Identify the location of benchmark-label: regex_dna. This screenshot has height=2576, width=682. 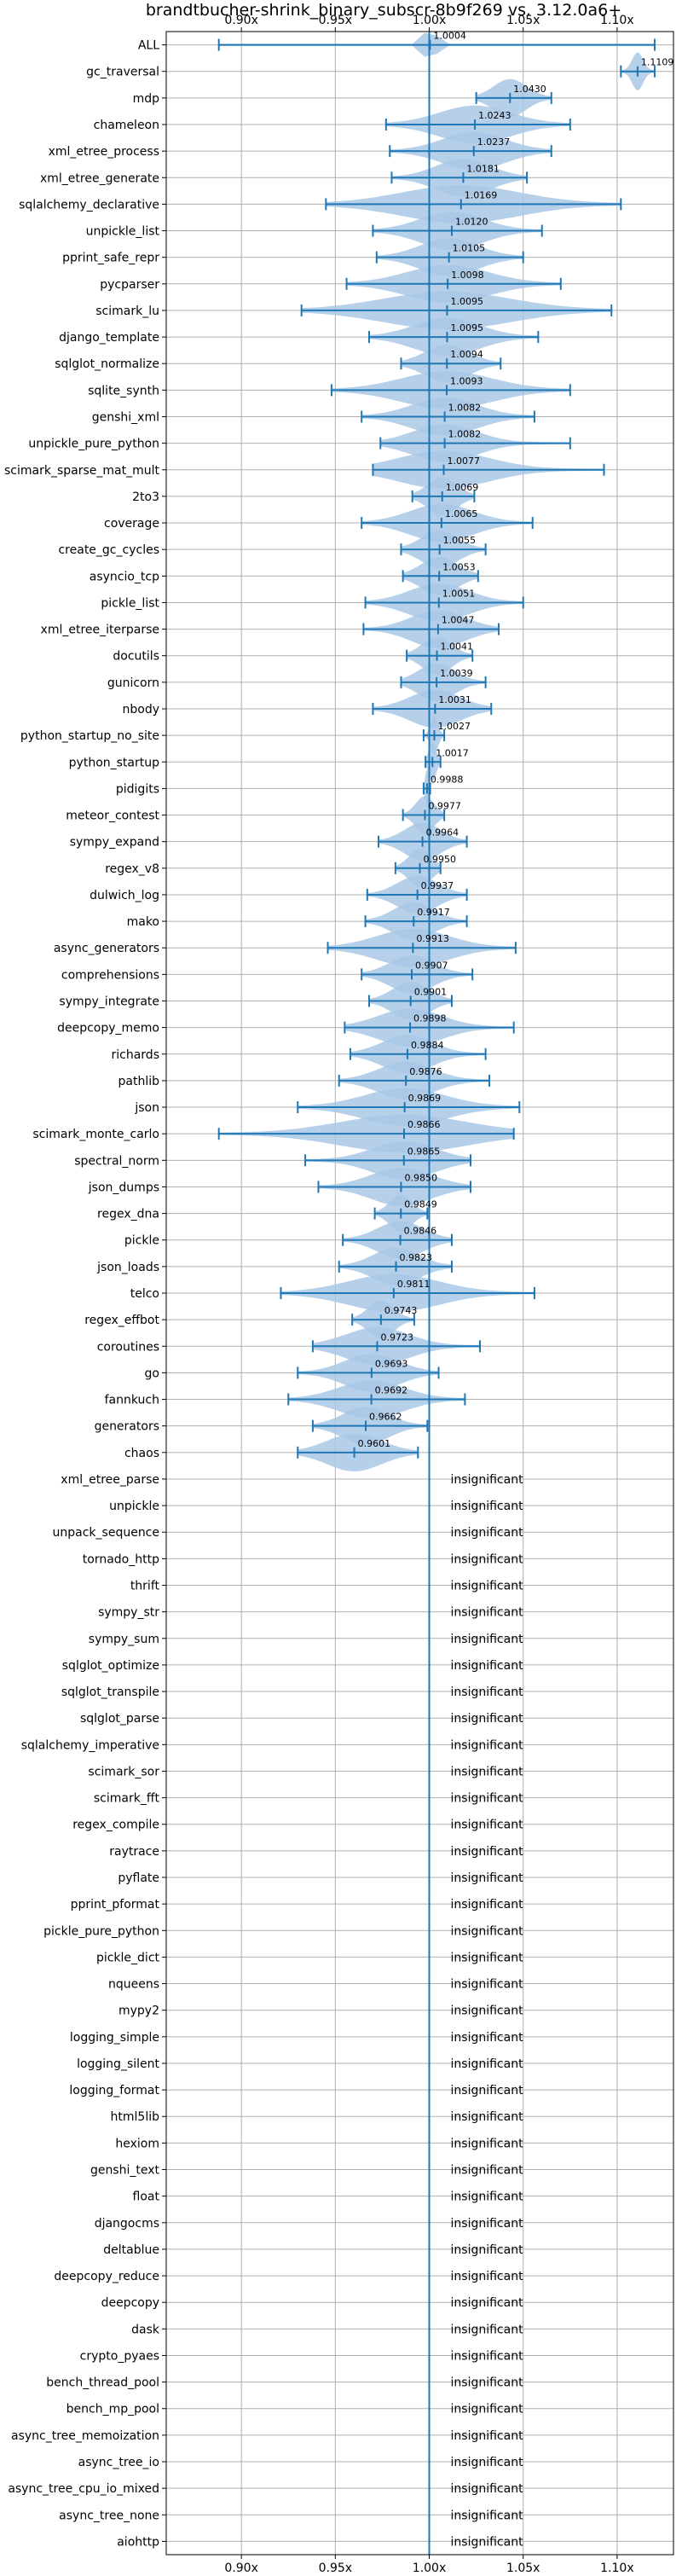
(128, 1214).